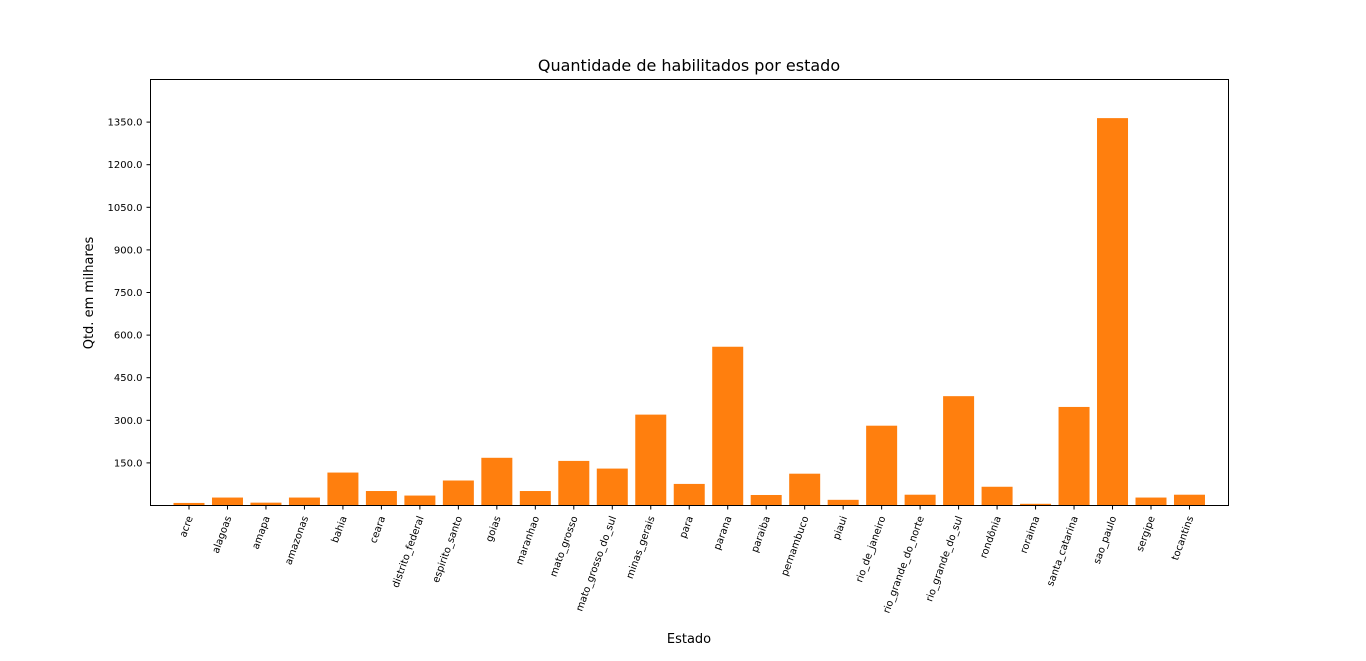 The image size is (1366, 661). I want to click on y-tick-label: 750.0, so click(128, 293).